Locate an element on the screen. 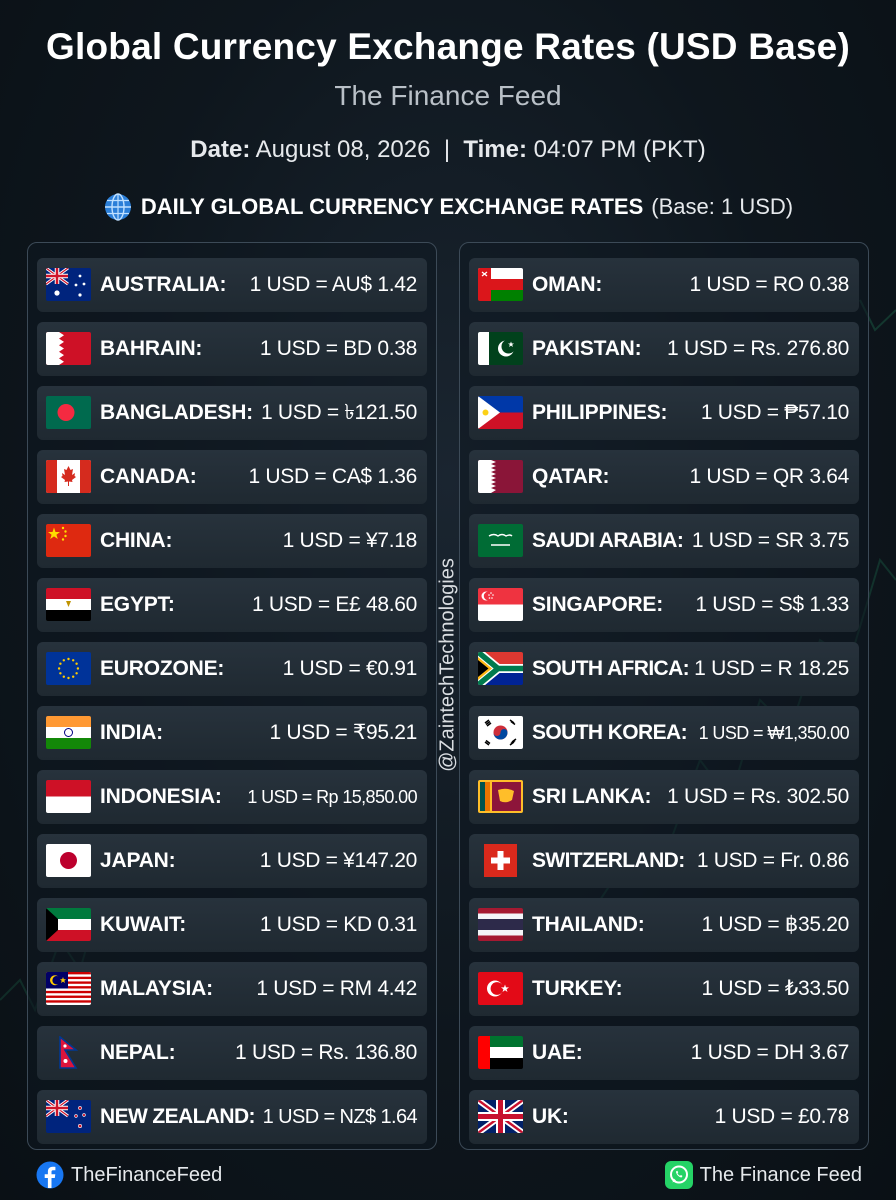  country-name: UAE: is located at coordinates (557, 1052).